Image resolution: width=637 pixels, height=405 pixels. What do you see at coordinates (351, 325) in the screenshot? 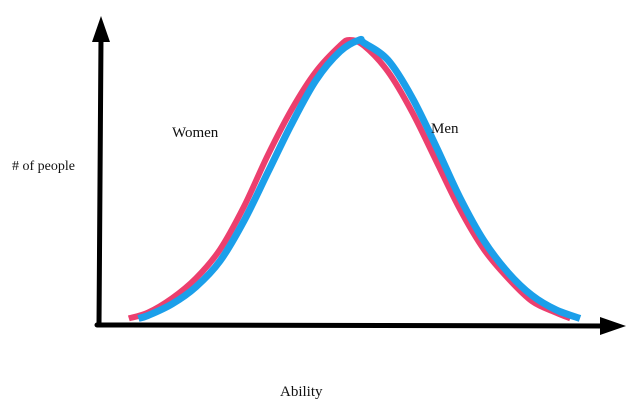
I see `x-axis` at bounding box center [351, 325].